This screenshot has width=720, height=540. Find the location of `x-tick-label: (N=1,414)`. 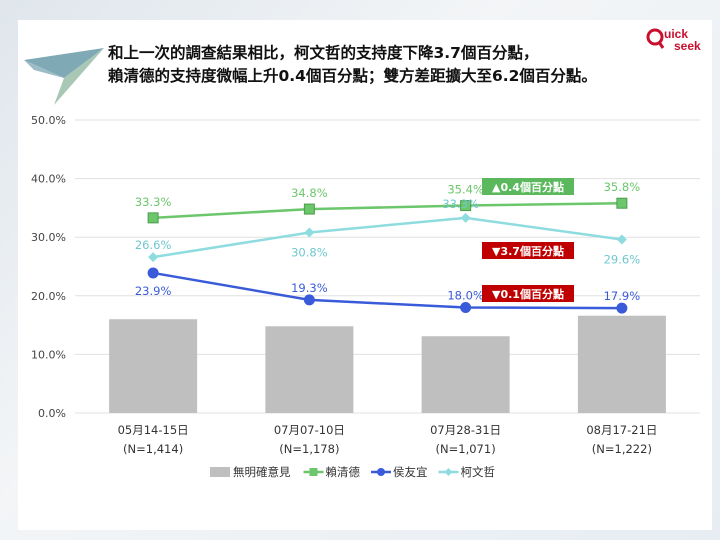

x-tick-label: (N=1,414) is located at coordinates (153, 449).